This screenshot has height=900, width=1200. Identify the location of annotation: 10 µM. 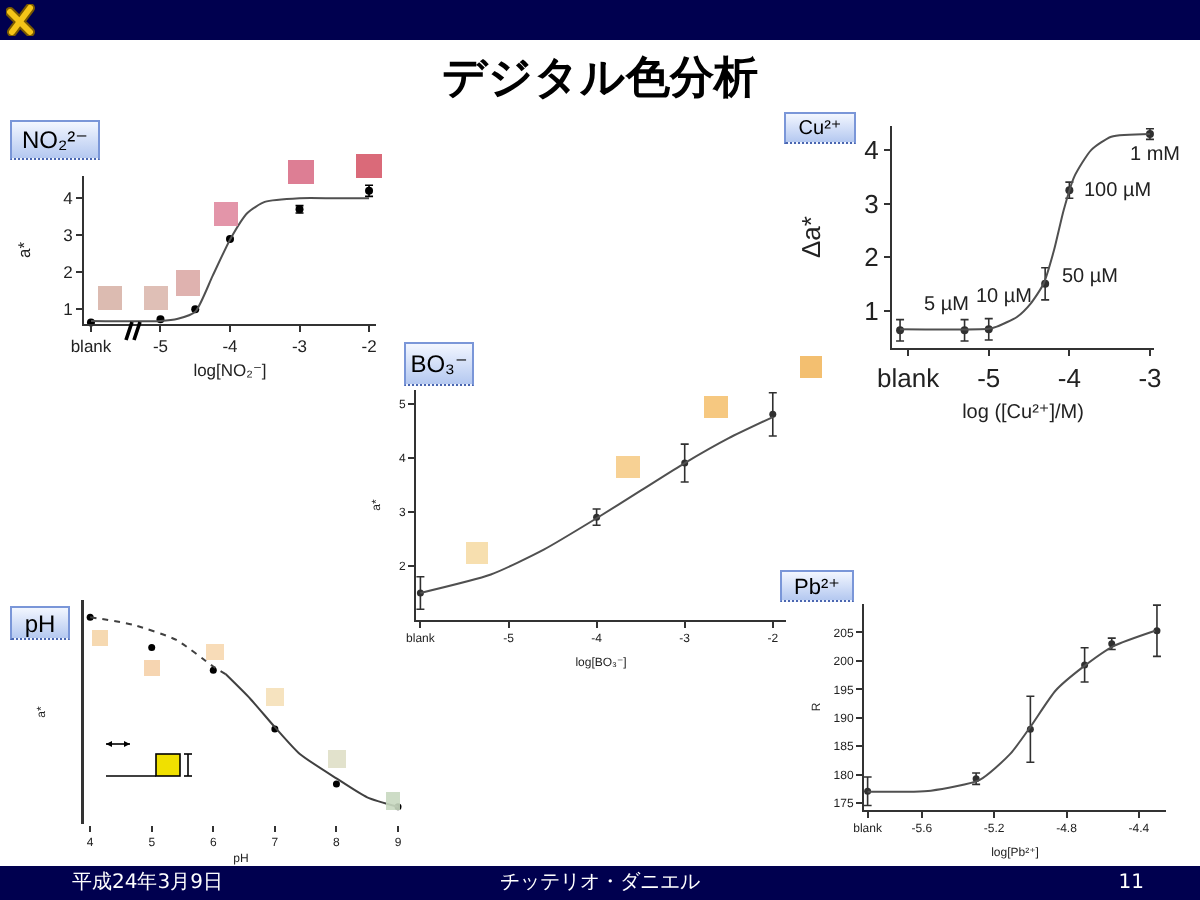
(1004, 297).